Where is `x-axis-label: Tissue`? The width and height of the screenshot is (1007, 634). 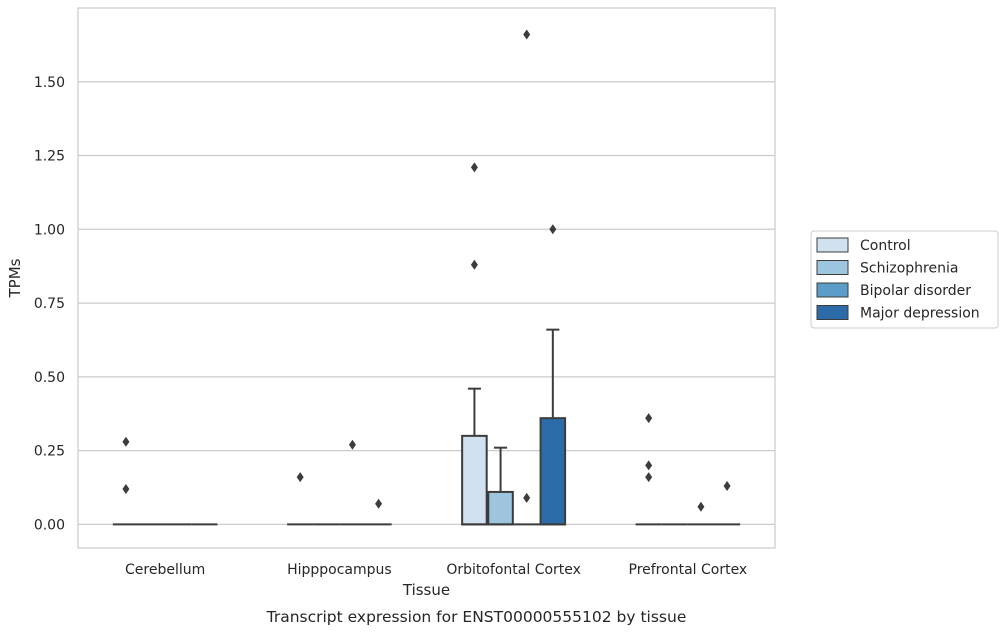 x-axis-label: Tissue is located at coordinates (426, 590).